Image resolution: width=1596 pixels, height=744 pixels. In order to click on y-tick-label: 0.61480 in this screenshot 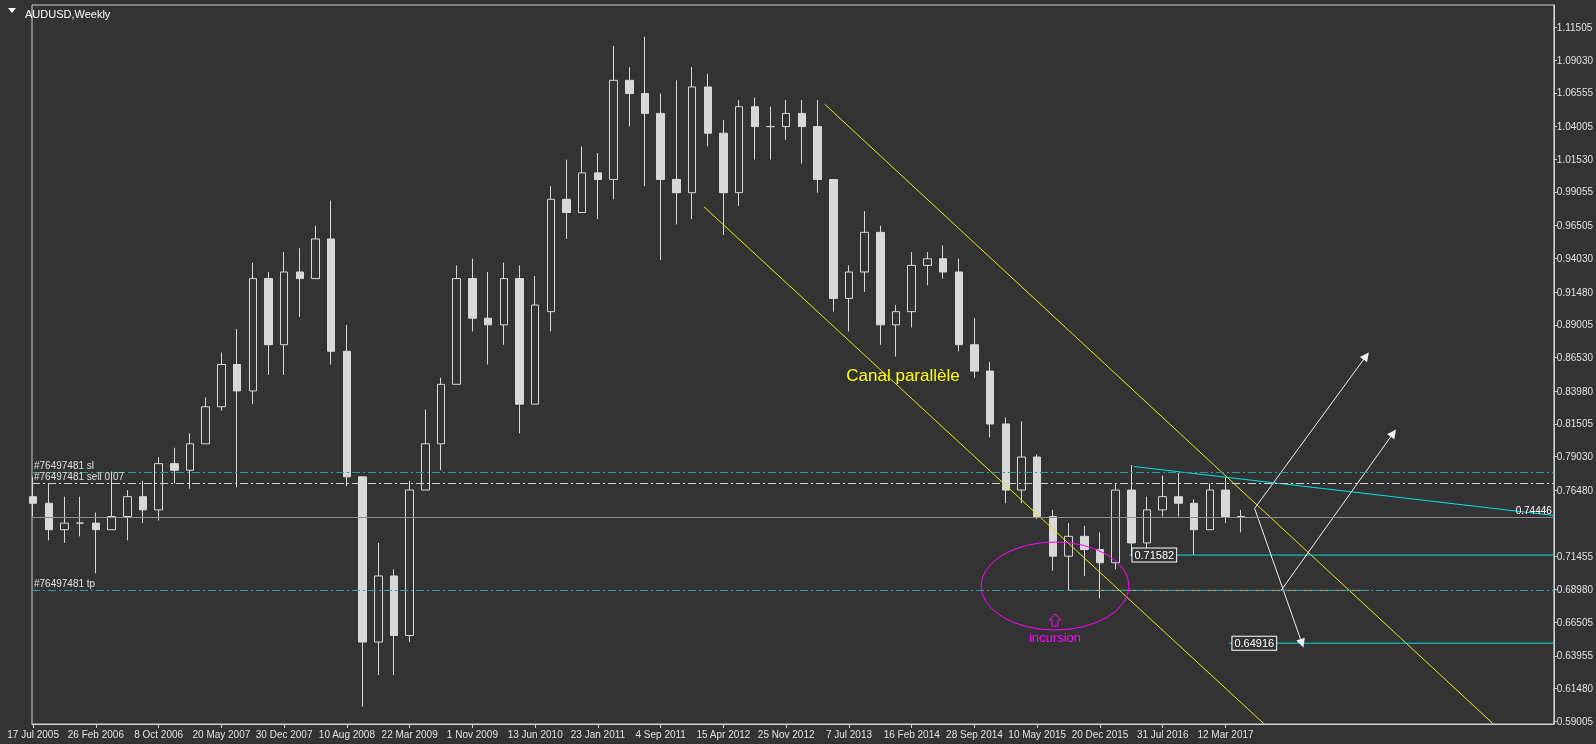, I will do `click(1575, 689)`.